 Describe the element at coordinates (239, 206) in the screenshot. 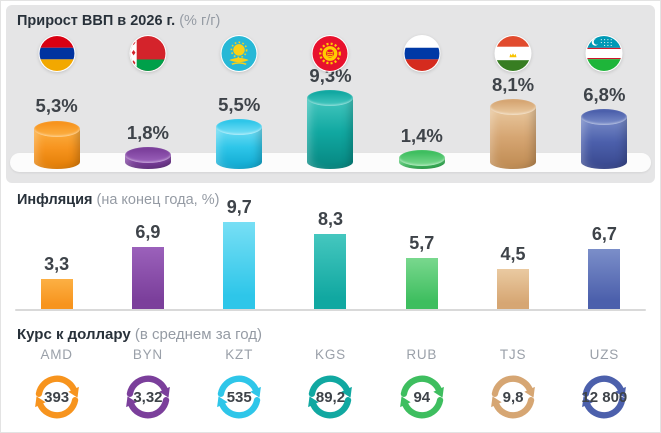

I see `inflation-value-label: 9,7` at that location.